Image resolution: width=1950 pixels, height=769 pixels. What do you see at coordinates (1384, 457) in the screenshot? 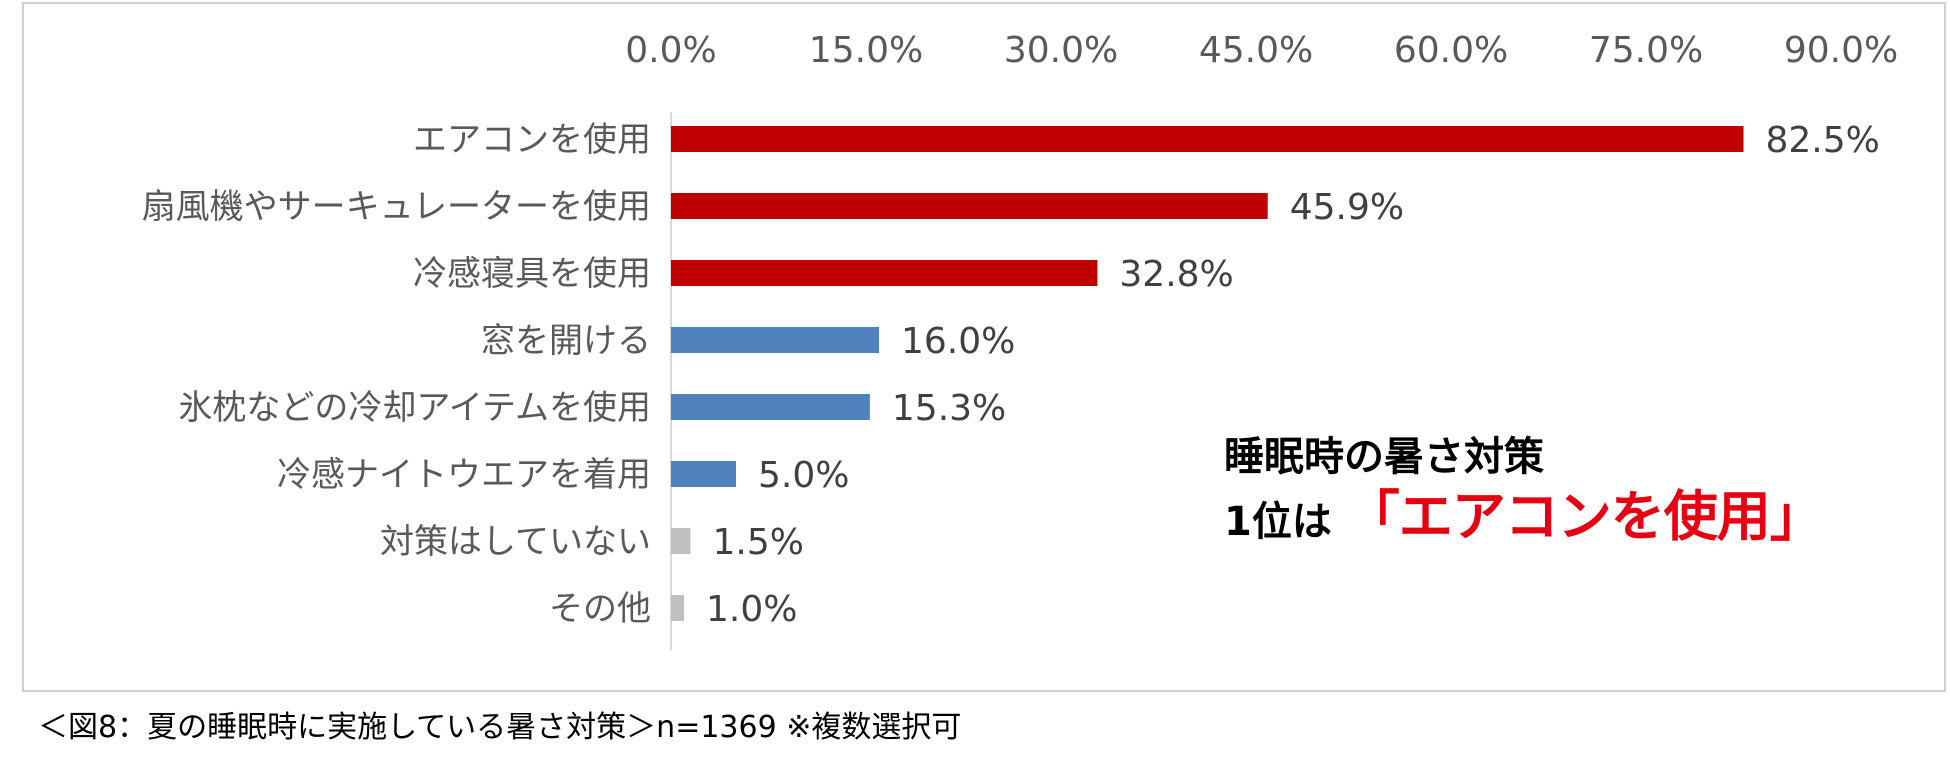
I see `callout-title: 睡眠時の暑さ対策` at bounding box center [1384, 457].